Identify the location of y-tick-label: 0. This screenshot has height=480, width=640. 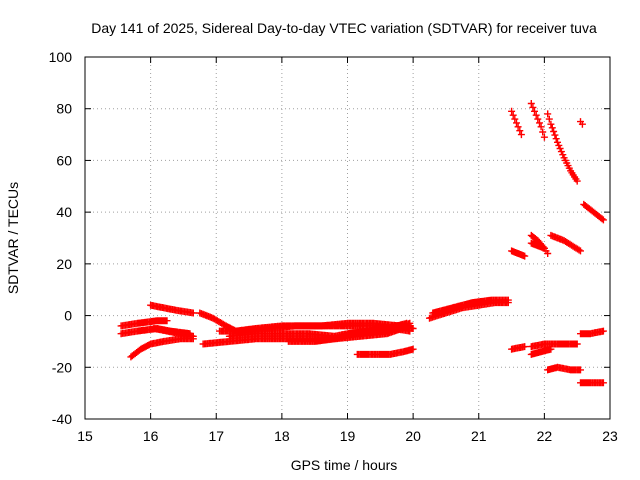
(68, 316).